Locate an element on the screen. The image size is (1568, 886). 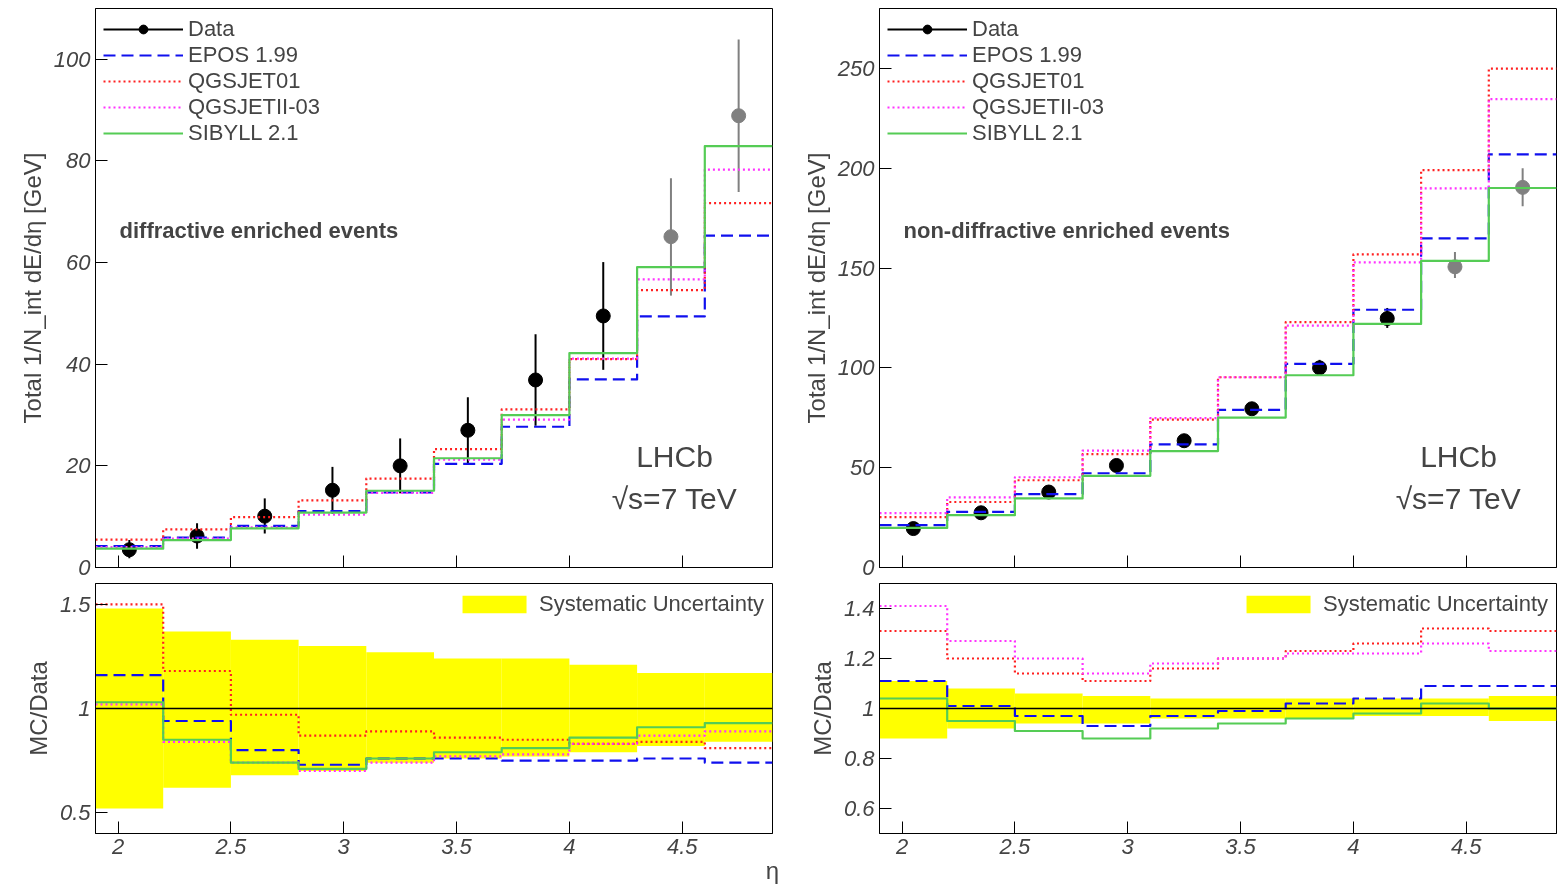
annotation: diffractive enriched events is located at coordinates (259, 230).